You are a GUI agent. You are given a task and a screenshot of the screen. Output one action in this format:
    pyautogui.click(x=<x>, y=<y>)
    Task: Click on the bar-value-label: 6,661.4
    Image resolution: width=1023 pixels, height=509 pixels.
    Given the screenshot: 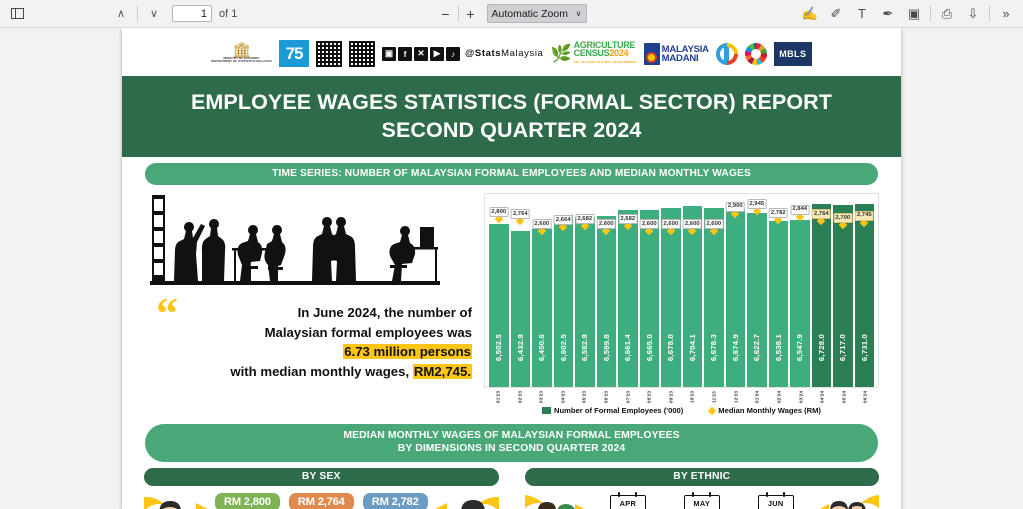 What is the action you would take?
    pyautogui.click(x=628, y=347)
    